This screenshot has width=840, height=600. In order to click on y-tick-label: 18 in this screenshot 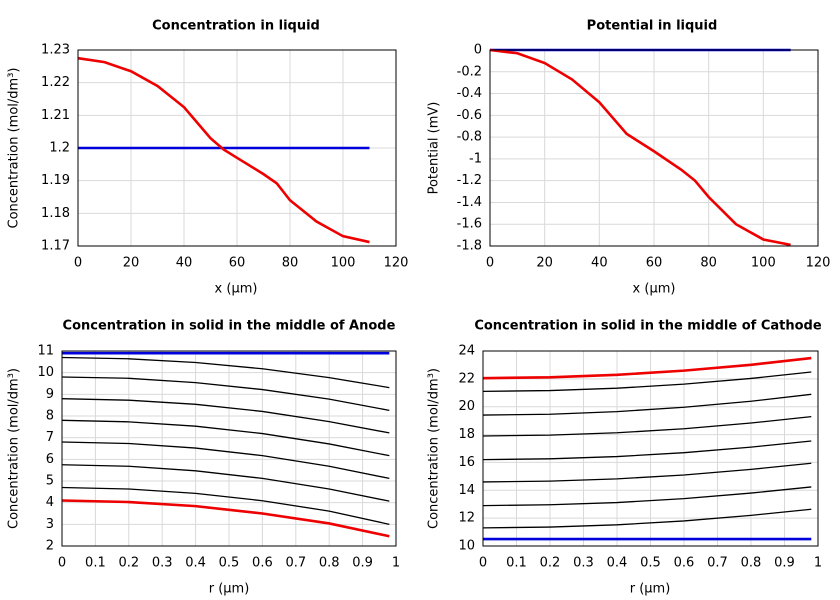, I will do `click(466, 434)`.